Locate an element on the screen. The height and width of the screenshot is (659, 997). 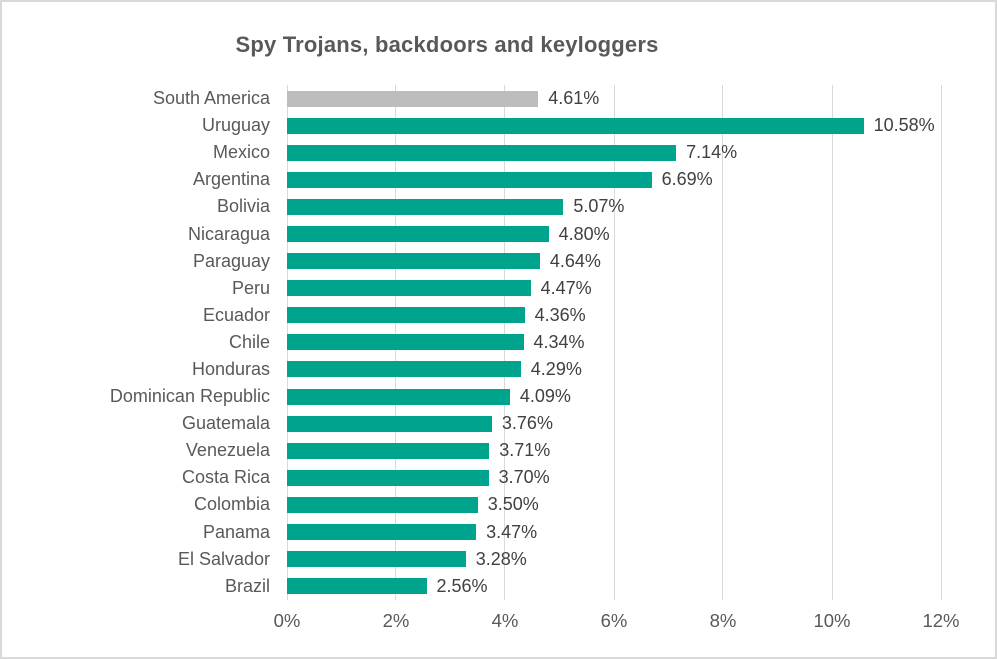
bar-row: 4.34% is located at coordinates (614, 342).